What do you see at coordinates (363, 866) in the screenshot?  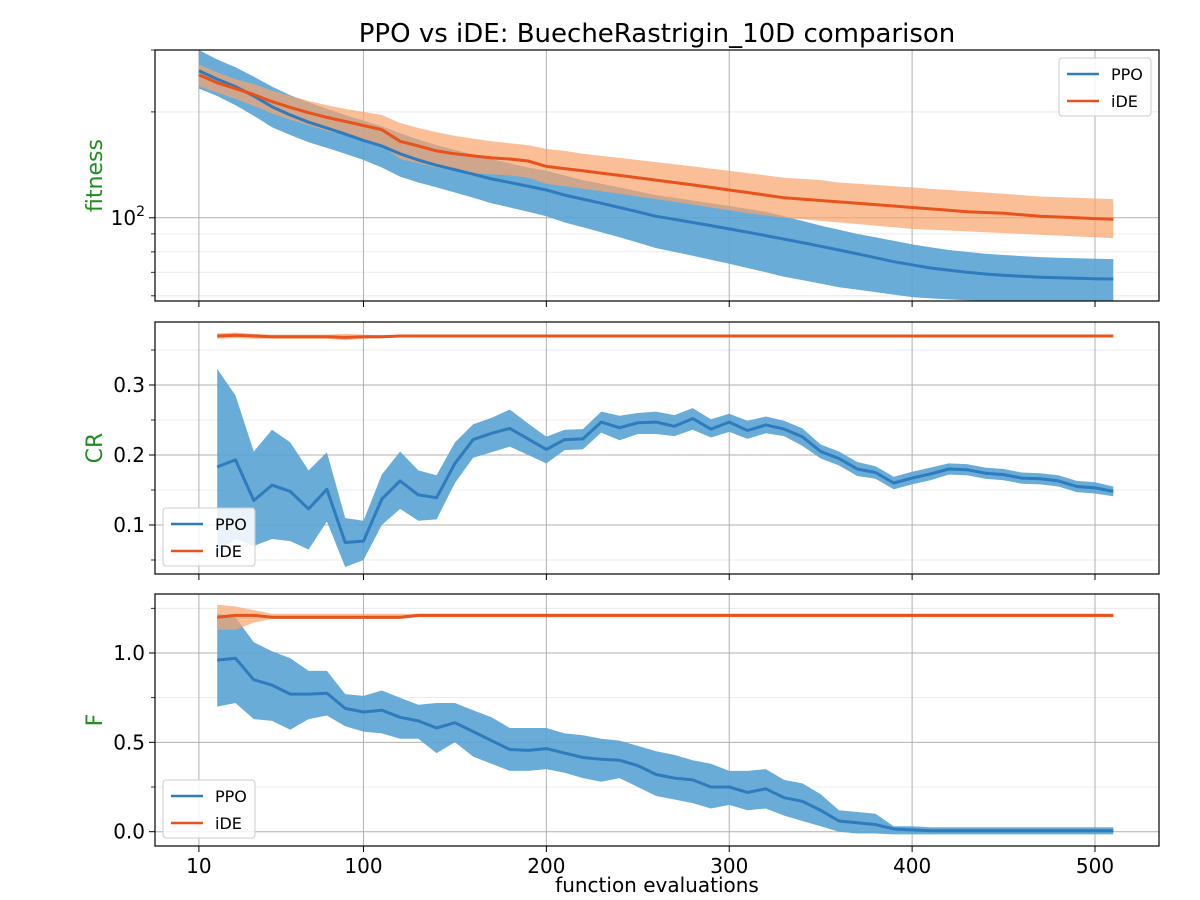 I see `x-tick-label: 100` at bounding box center [363, 866].